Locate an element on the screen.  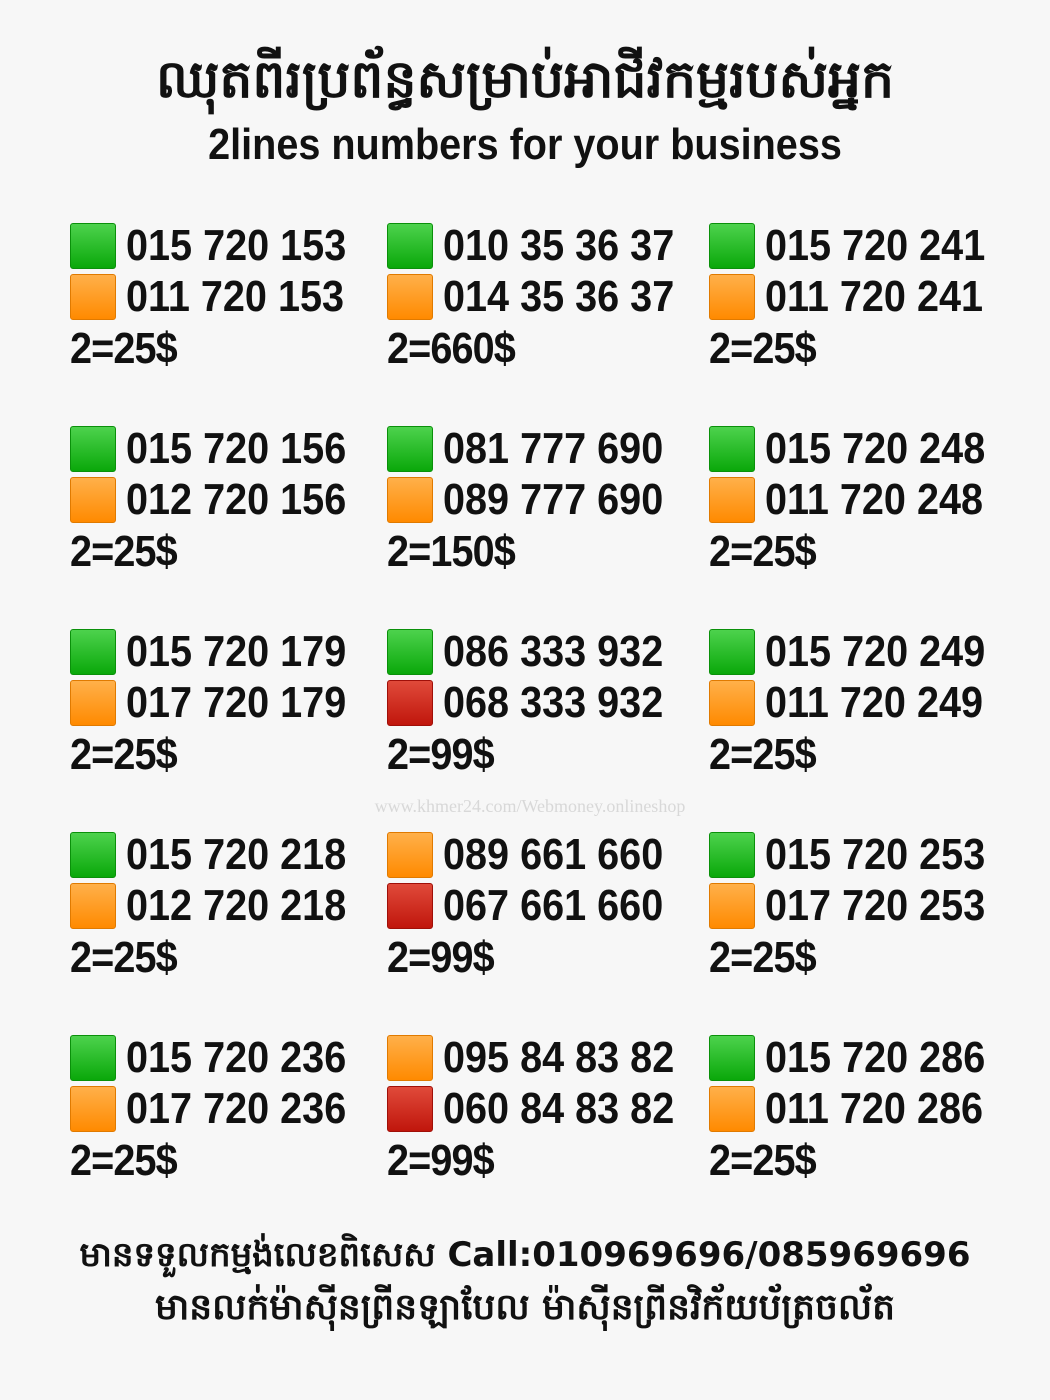
phone-line: 012 720 156 is located at coordinates (220, 500).